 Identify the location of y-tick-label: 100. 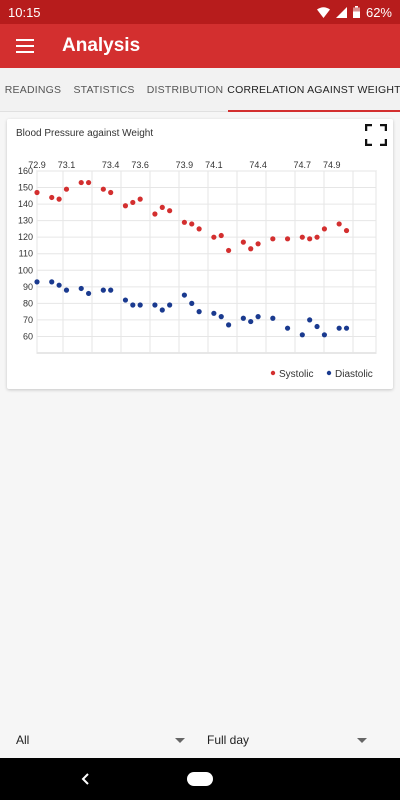
(25, 270).